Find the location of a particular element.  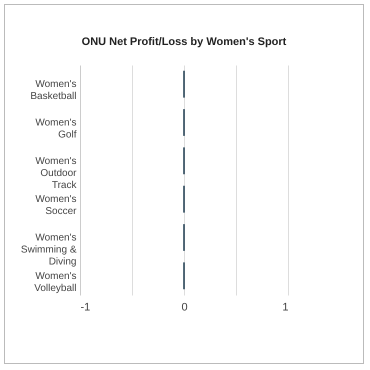

y-tick-label: Women's Basketball is located at coordinates (53, 90).